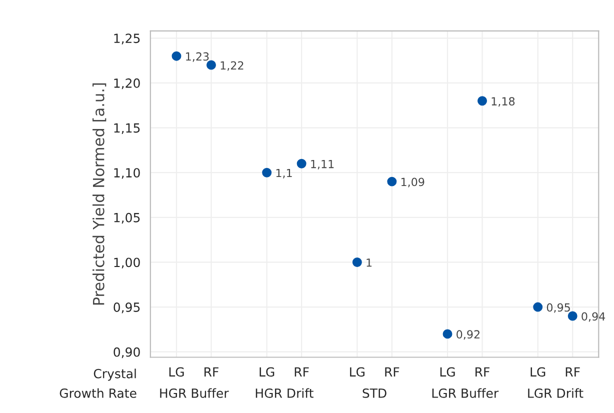 Image resolution: width=614 pixels, height=413 pixels. Describe the element at coordinates (197, 57) in the screenshot. I see `data-label: 1,23` at that location.